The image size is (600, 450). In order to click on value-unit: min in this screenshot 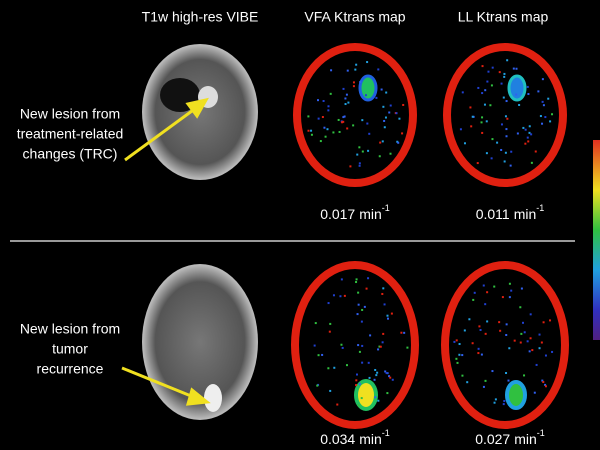, I will do `click(370, 439)`.